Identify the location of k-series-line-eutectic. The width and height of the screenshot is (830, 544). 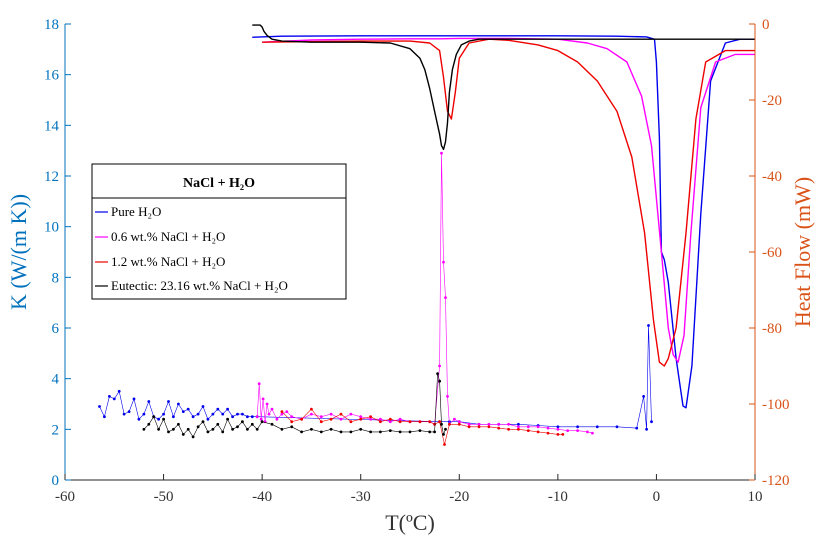
(294, 405).